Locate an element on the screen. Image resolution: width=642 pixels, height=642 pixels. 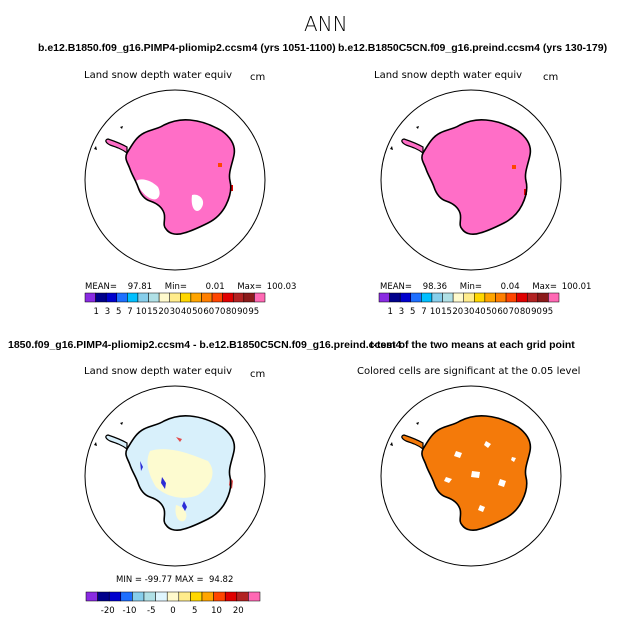
panel2-units-label: cm is located at coordinates (551, 77).